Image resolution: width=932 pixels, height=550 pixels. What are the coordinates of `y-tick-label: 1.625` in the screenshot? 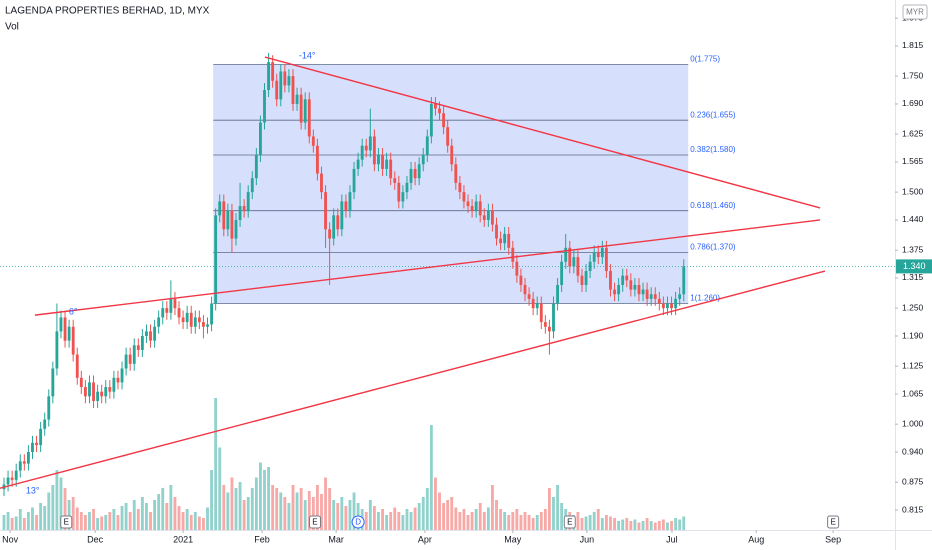 It's located at (913, 133).